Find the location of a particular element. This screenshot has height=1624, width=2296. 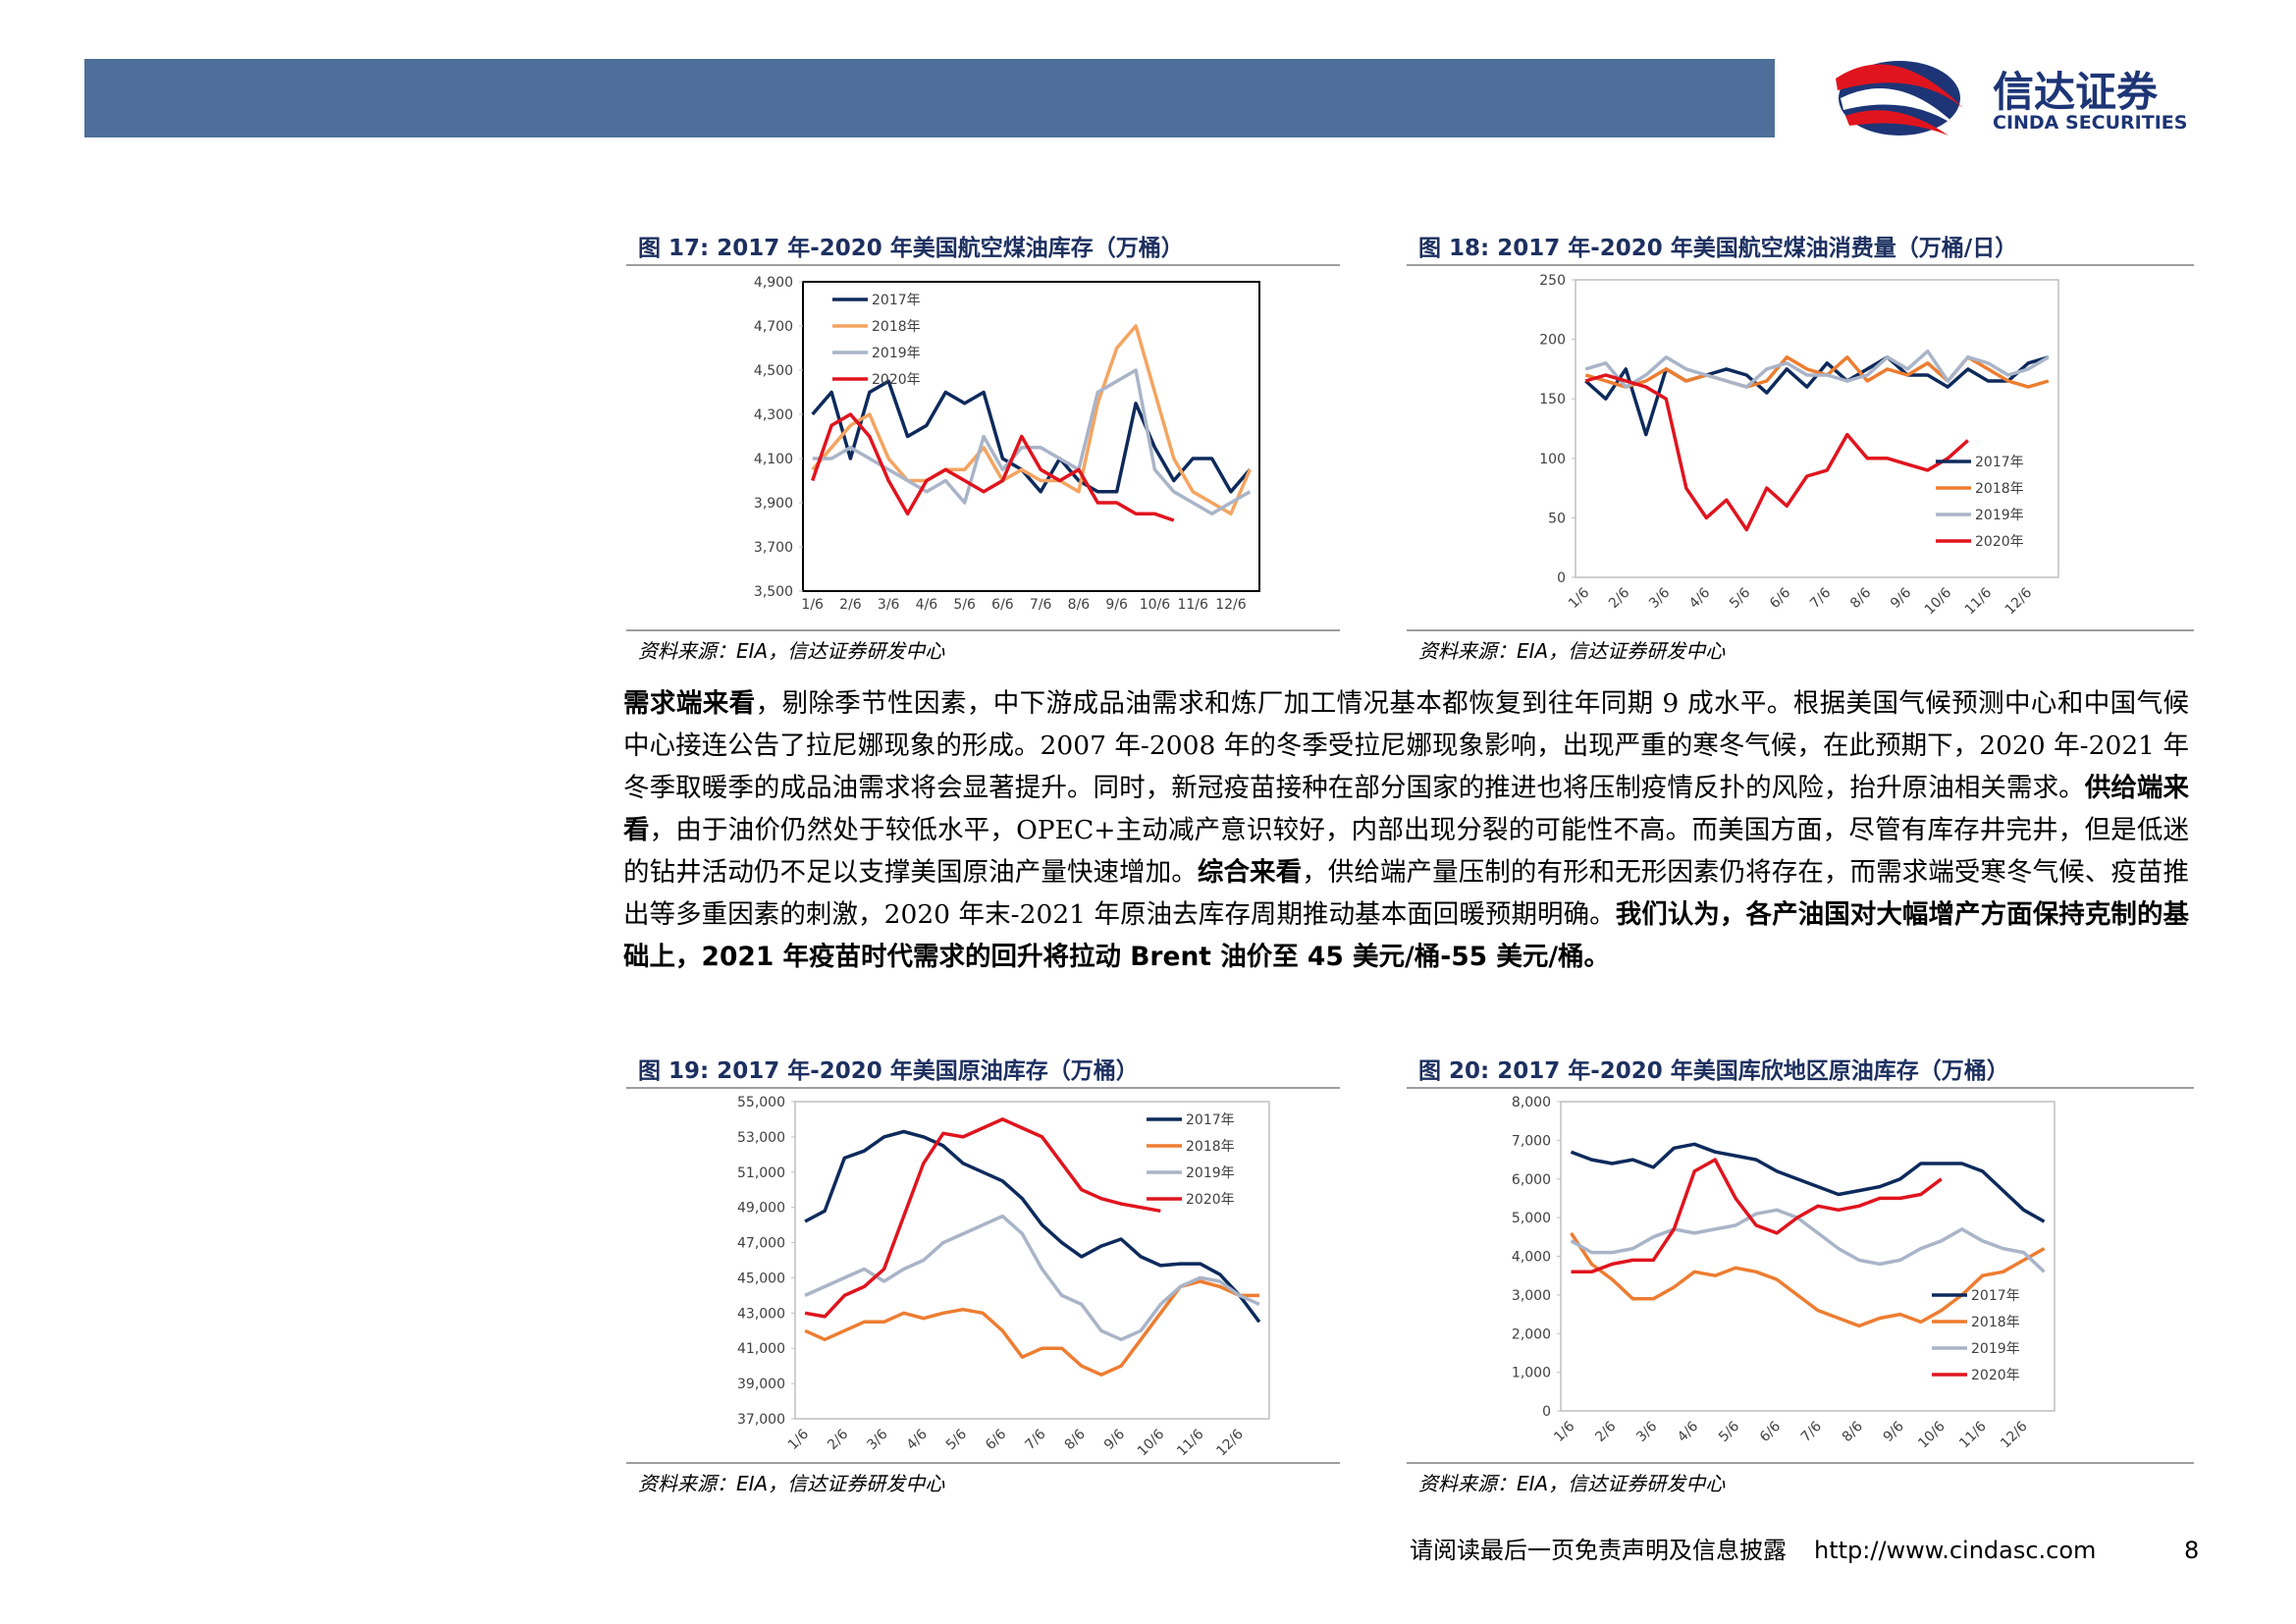

y-tick-label: 8,000 is located at coordinates (1531, 1102).